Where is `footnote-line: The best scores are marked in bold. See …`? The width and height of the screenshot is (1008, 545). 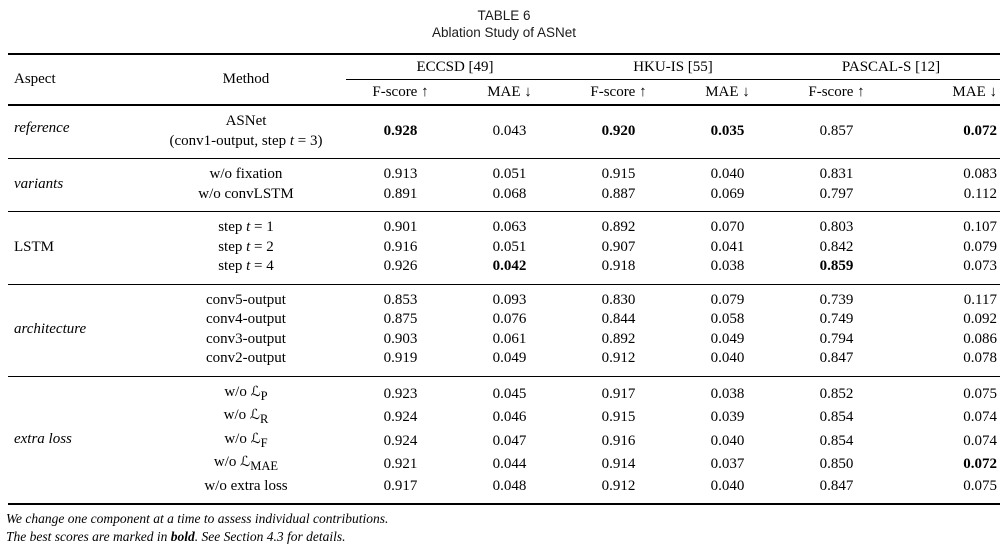 footnote-line: The best scores are marked in bold. See … is located at coordinates (504, 536).